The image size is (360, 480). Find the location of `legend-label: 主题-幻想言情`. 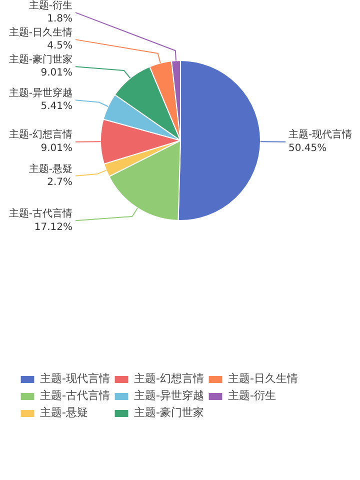

legend-label: 主题-幻想言情 is located at coordinates (169, 378).